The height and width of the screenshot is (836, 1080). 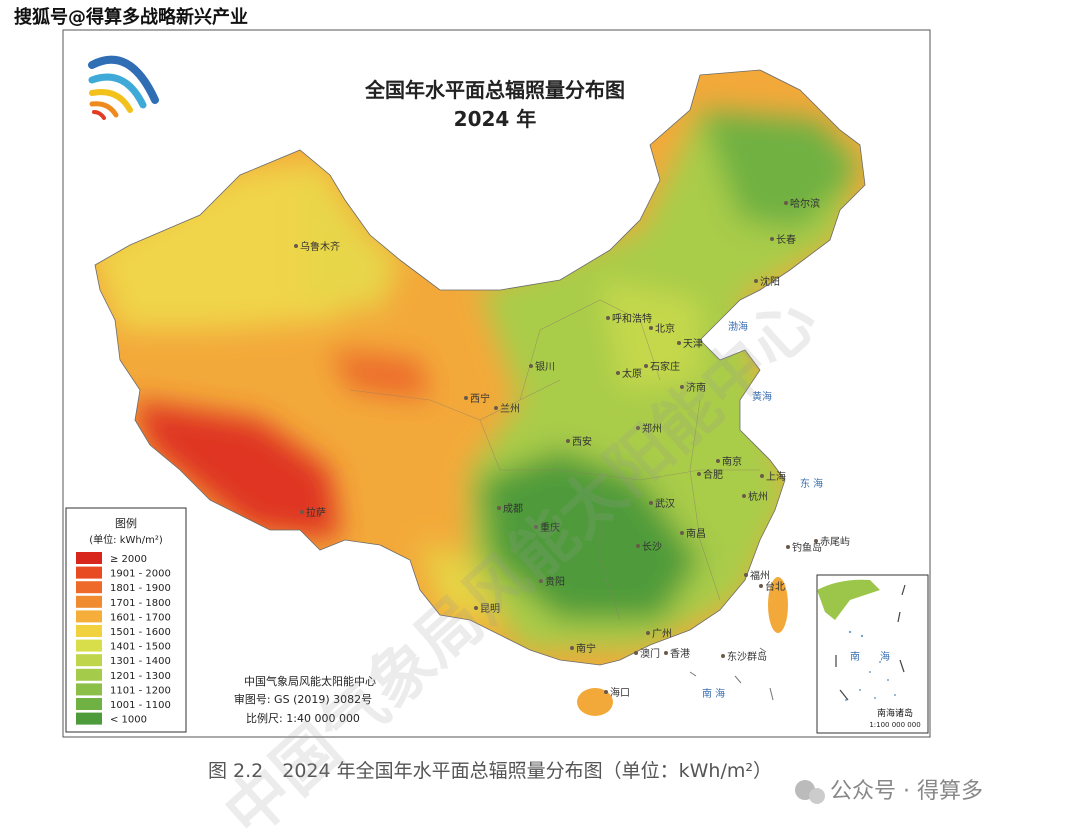 I want to click on city-label: 南昌, so click(x=696, y=533).